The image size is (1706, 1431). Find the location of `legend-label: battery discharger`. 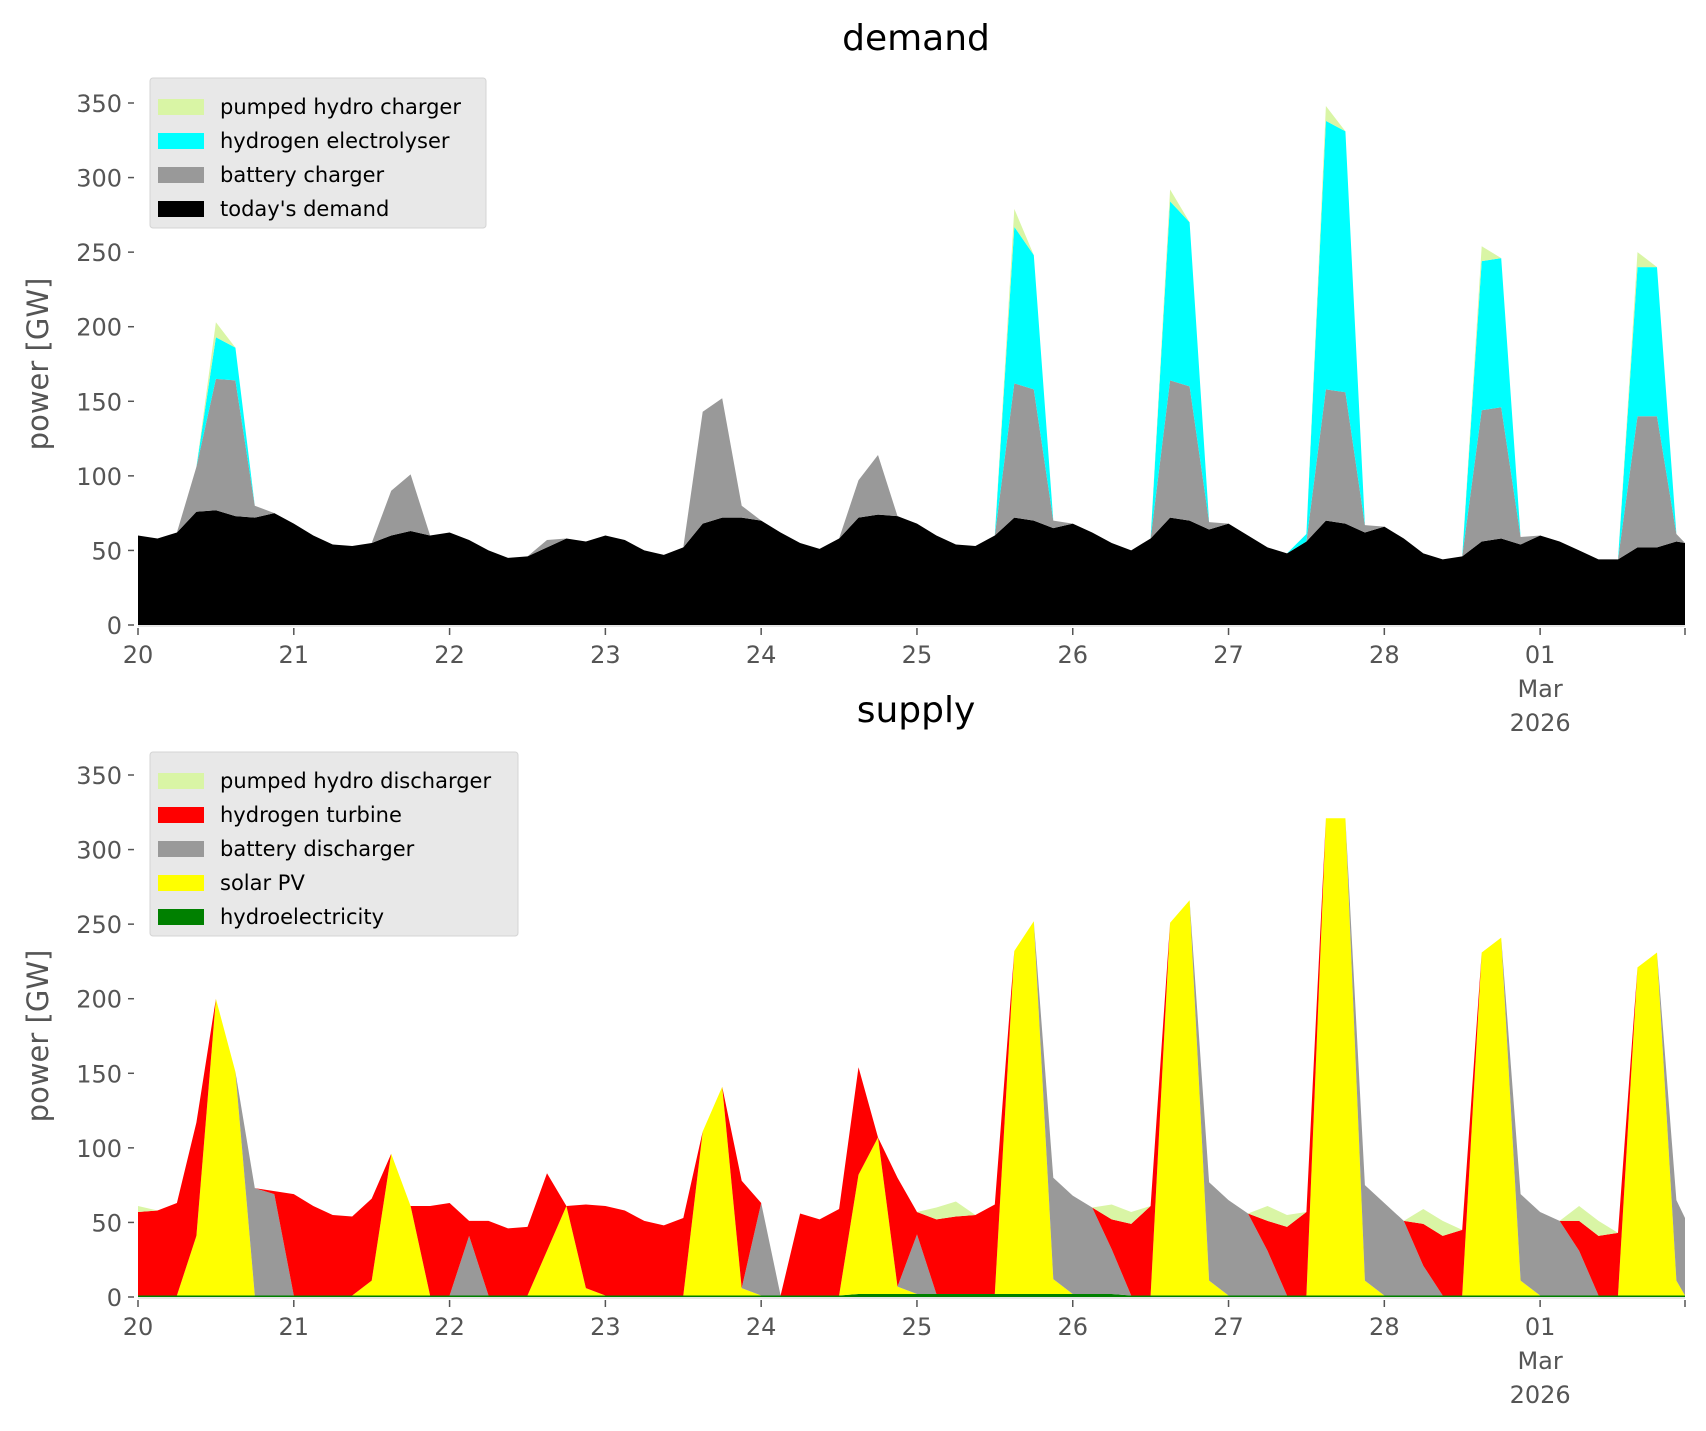

legend-label: battery discharger is located at coordinates (317, 849).